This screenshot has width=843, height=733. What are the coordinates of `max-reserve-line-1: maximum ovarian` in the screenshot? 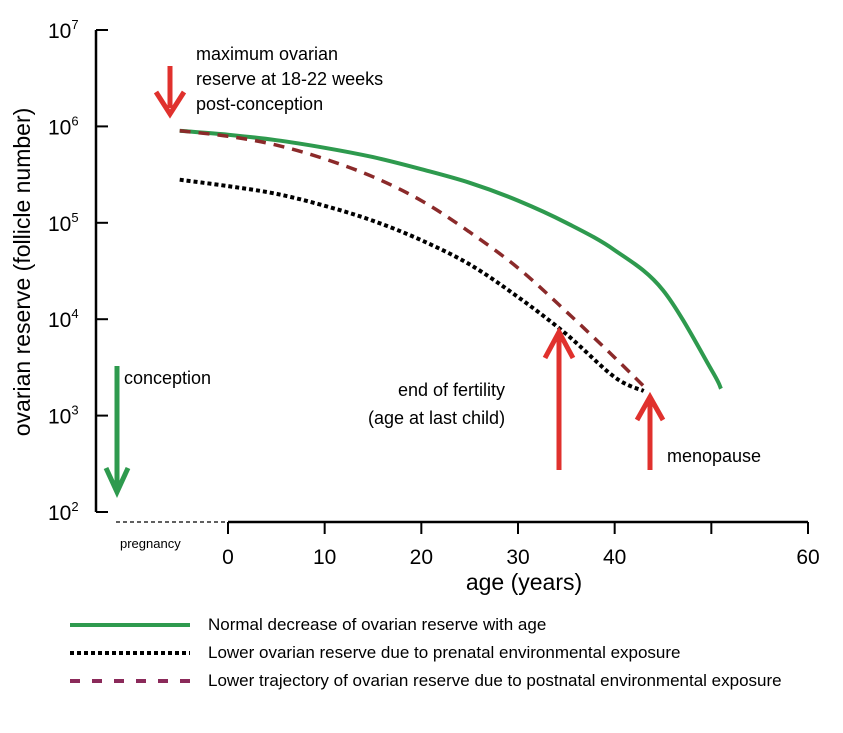 It's located at (267, 54).